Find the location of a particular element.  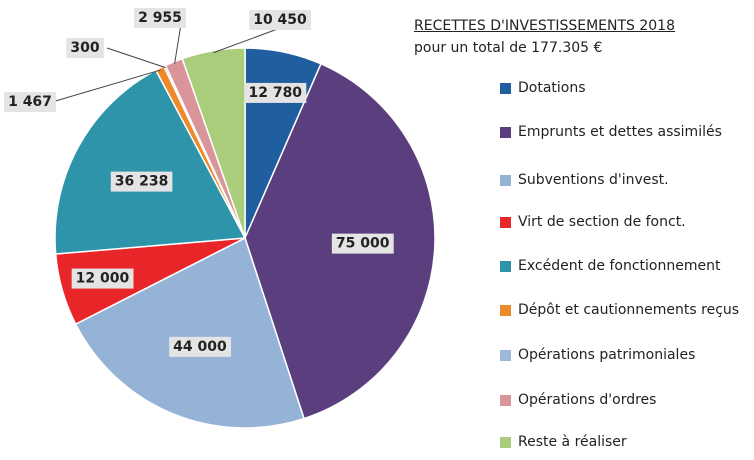

data-label: 75 000 is located at coordinates (363, 244).